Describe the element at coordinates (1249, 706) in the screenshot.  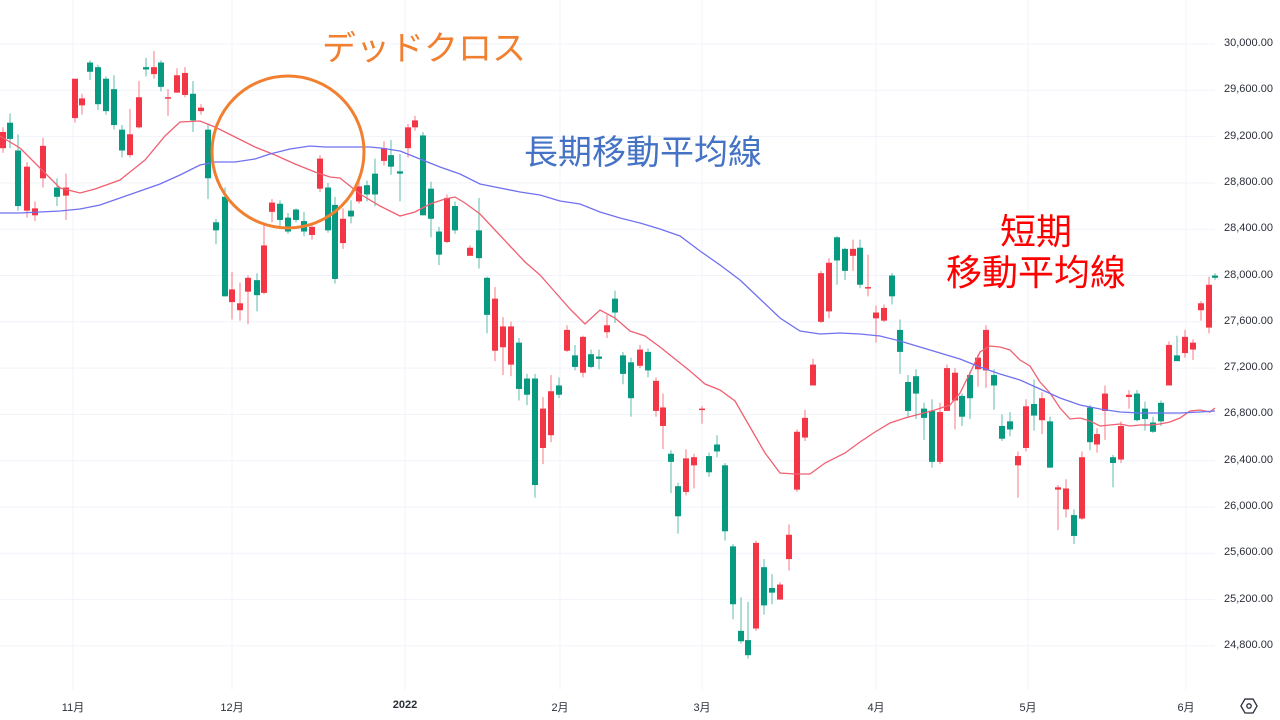
I see `settings-hex-icon` at that location.